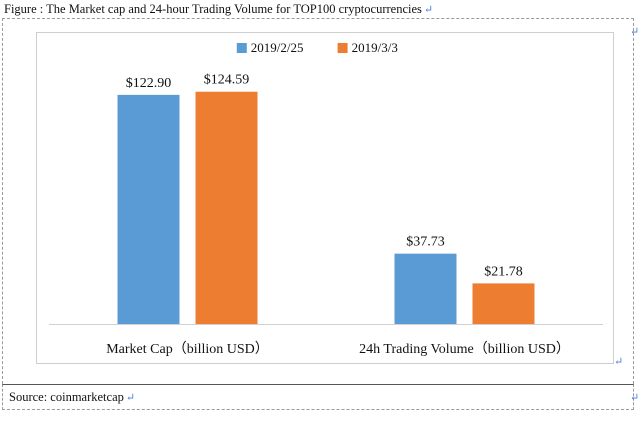 This screenshot has width=640, height=425. I want to click on legend-label: 2019/2/25, so click(277, 47).